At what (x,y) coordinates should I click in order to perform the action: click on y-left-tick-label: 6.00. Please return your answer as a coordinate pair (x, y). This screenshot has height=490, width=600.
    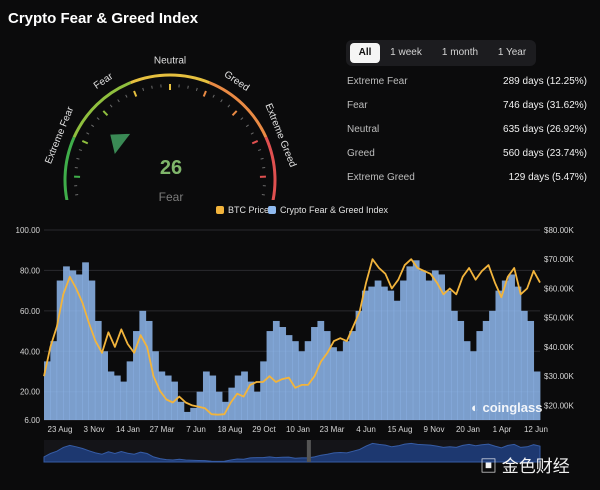
    Looking at the image, I should click on (32, 420).